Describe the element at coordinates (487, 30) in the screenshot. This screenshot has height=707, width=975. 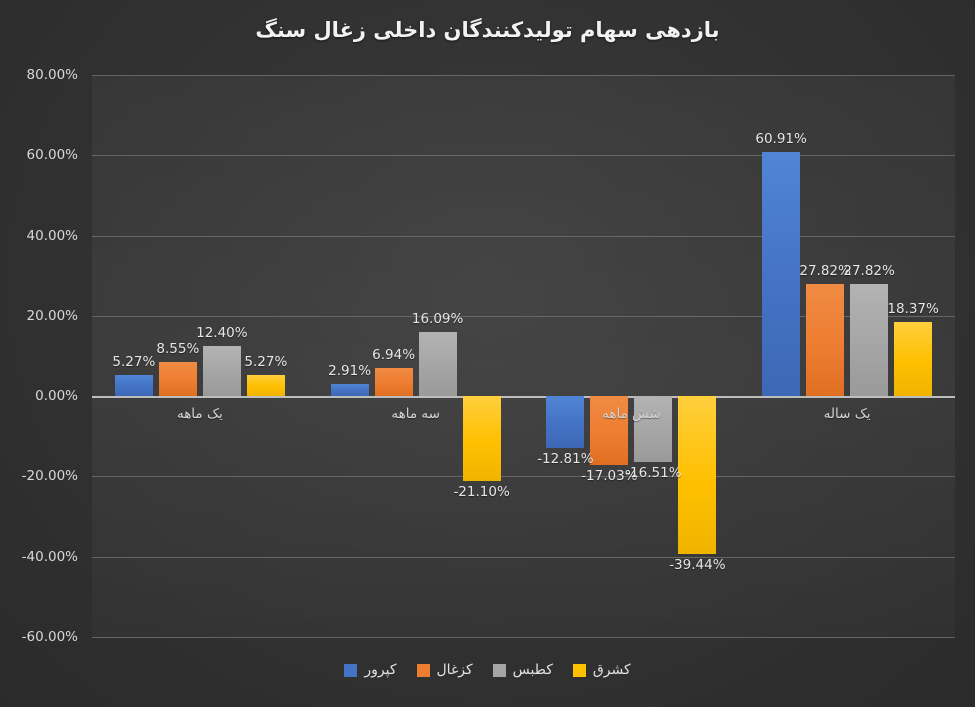
I see `chart-title: بازدهی سهام تولیدکنندگان داخلی زغال سنگ` at that location.